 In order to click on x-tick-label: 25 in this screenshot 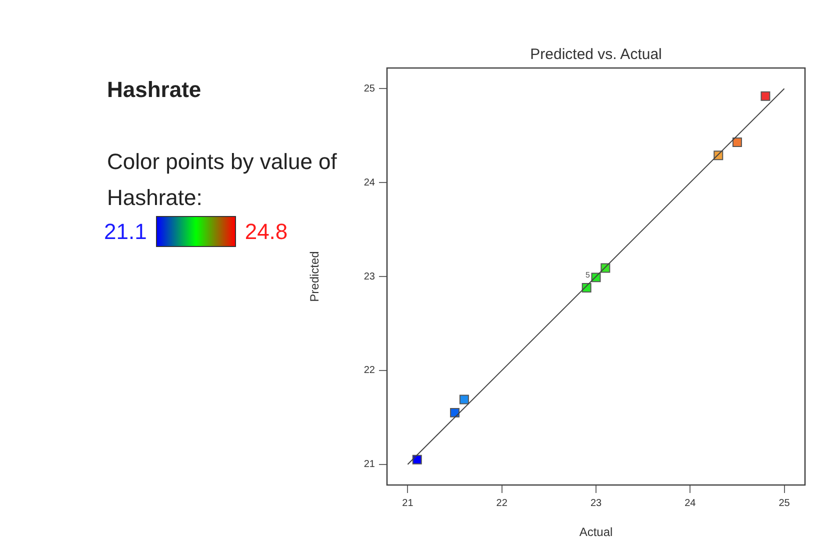, I will do `click(784, 503)`.